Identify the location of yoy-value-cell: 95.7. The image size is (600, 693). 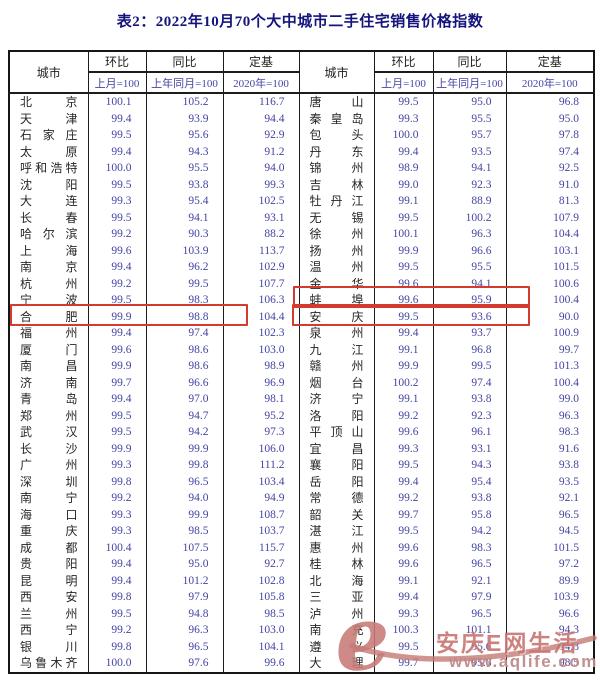
(469, 135).